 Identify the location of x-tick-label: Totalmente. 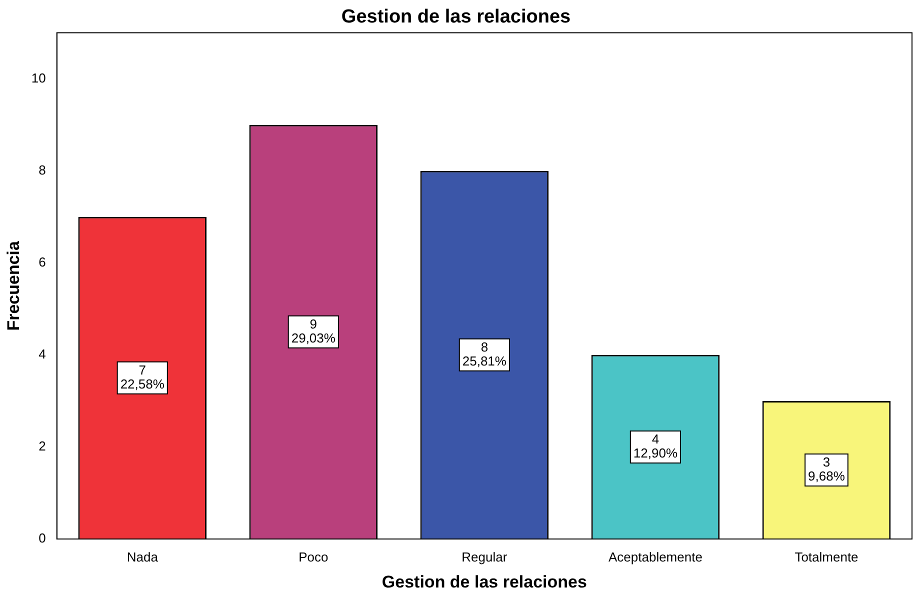
(826, 556).